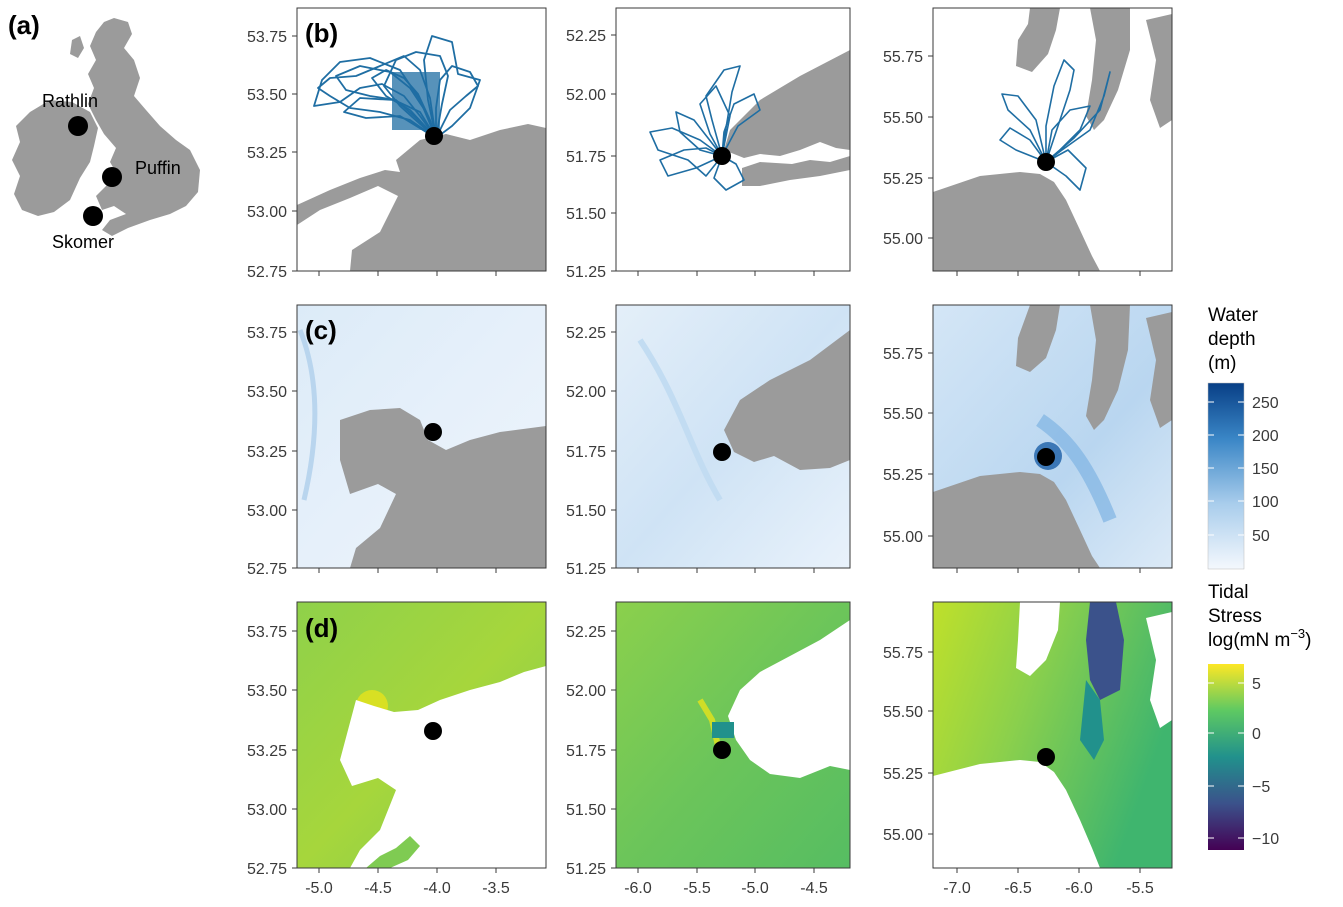 The image size is (1343, 907). I want to click on nodata-d1, so click(443, 767).